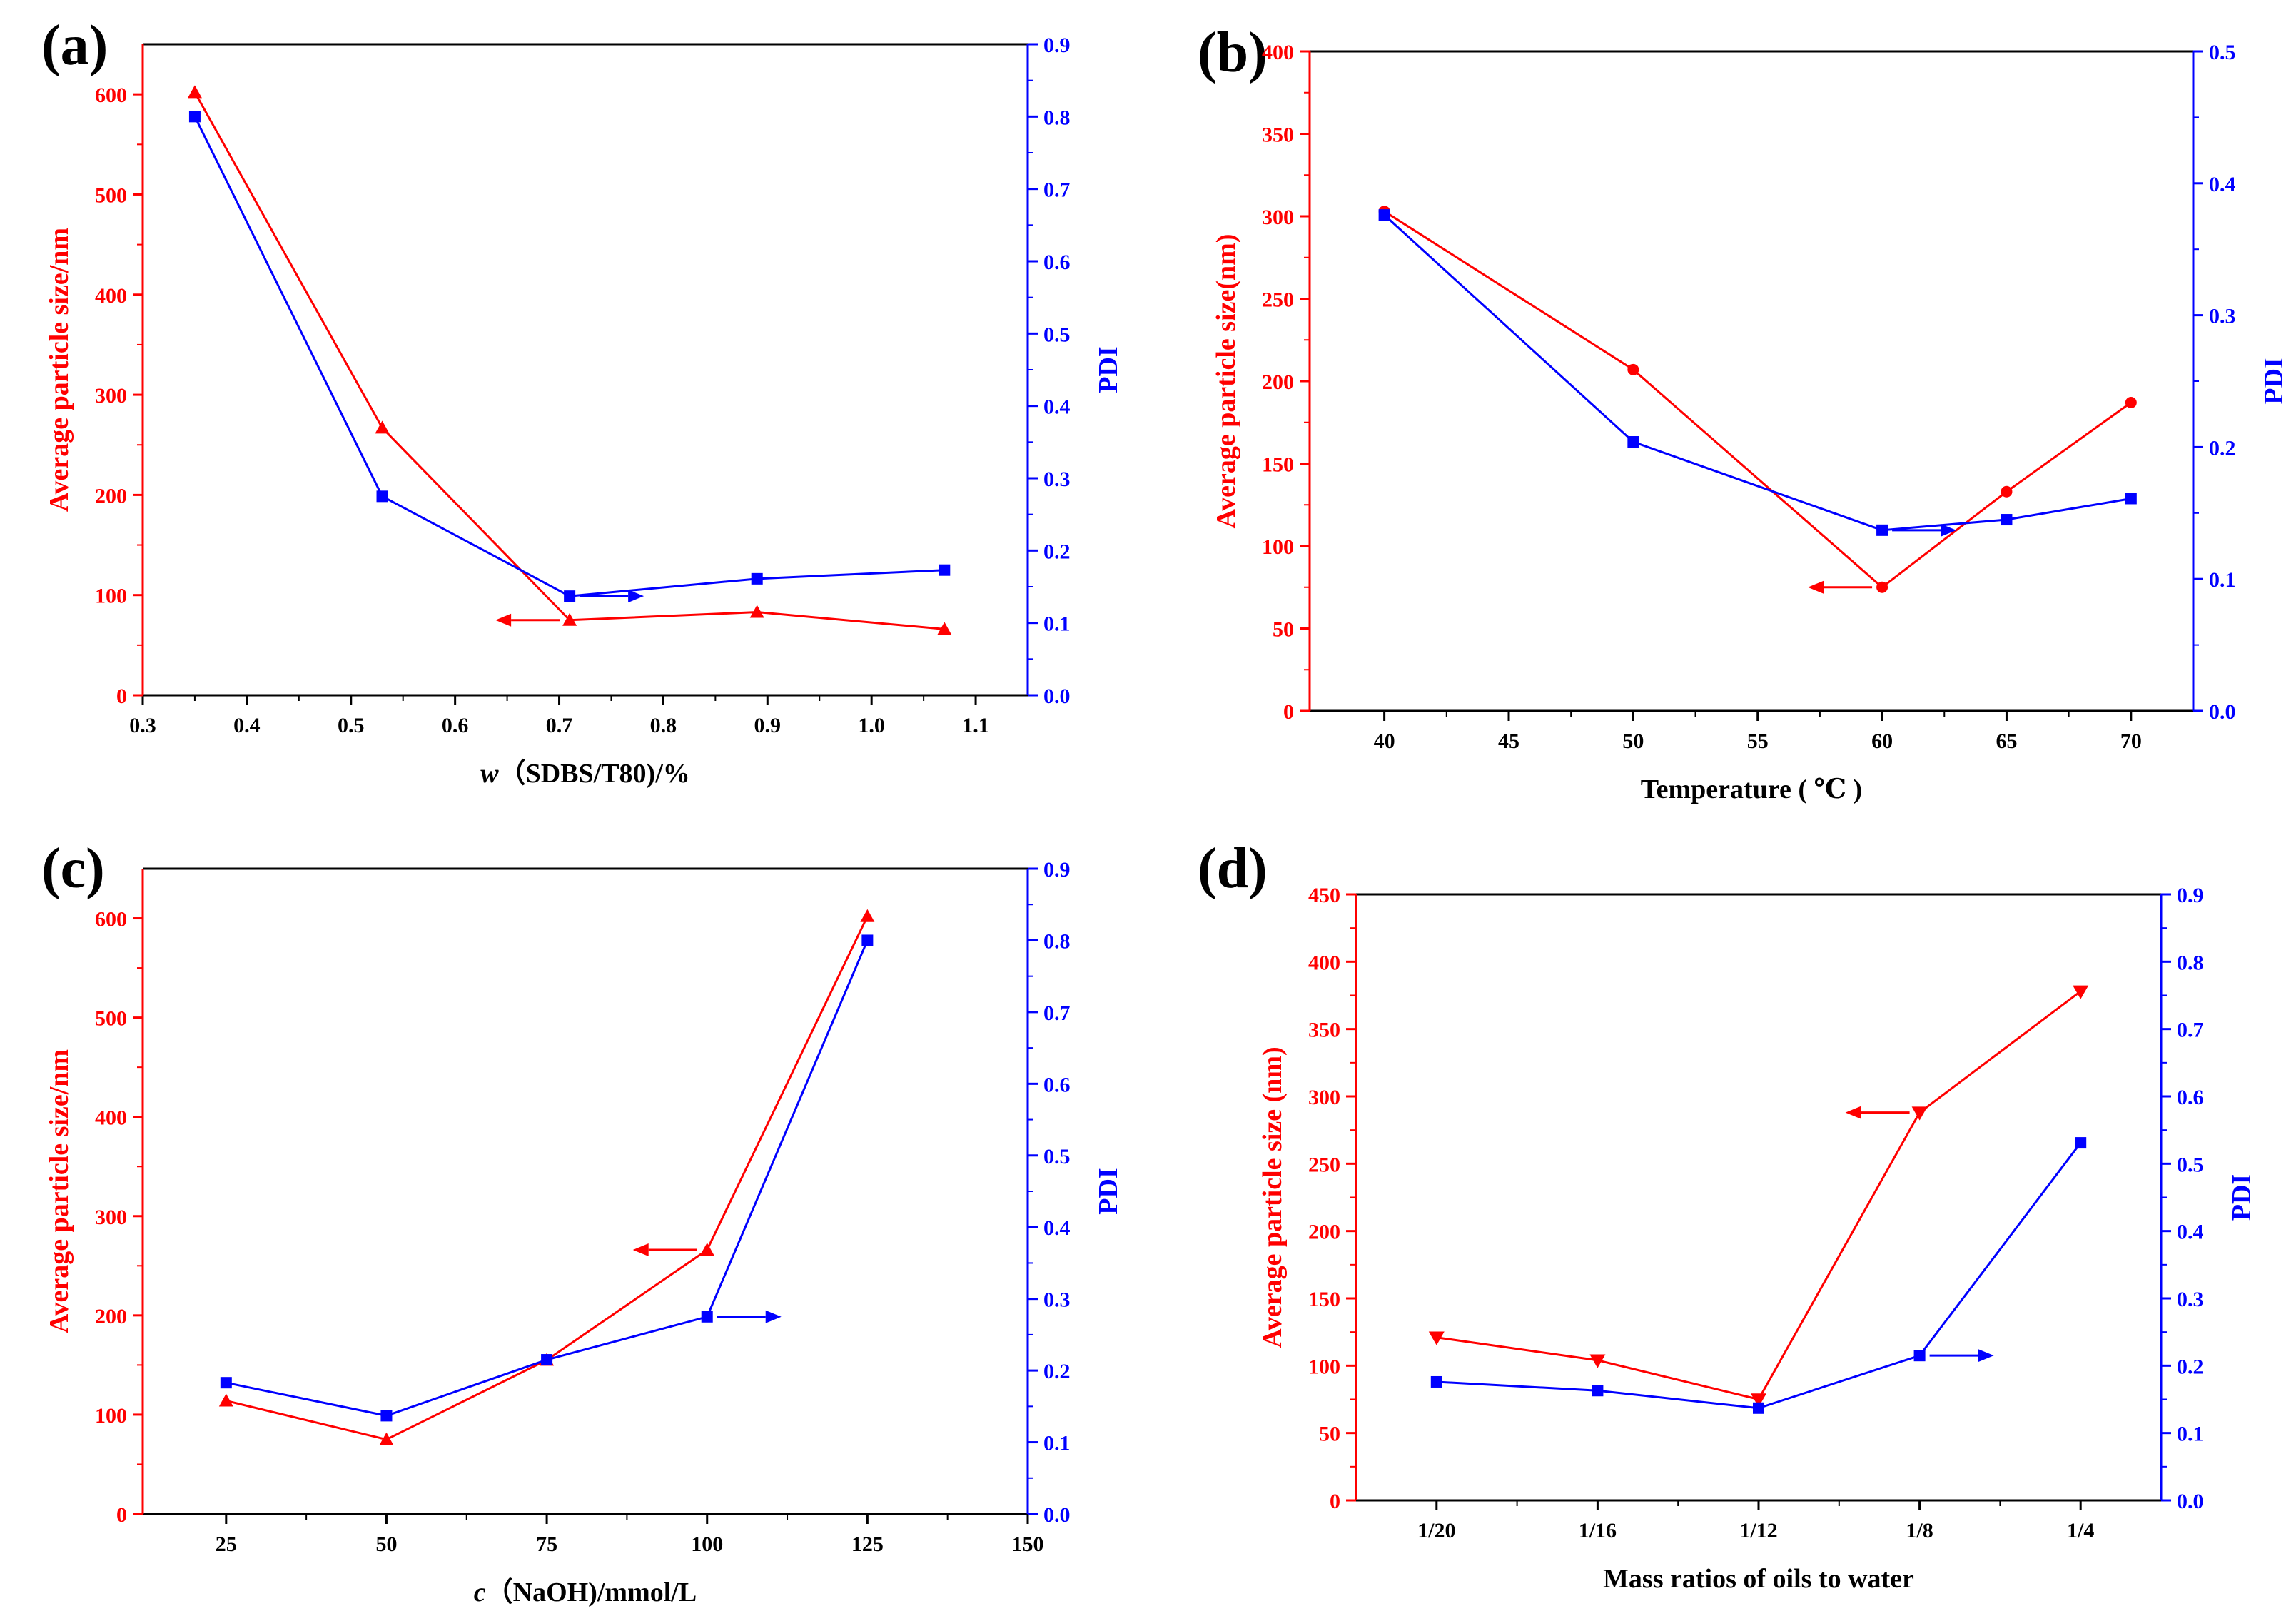 This screenshot has height=1621, width=2296. What do you see at coordinates (594, 774) in the screenshot?
I see `x-axis-title-text: （SDBS/T80)/%` at bounding box center [594, 774].